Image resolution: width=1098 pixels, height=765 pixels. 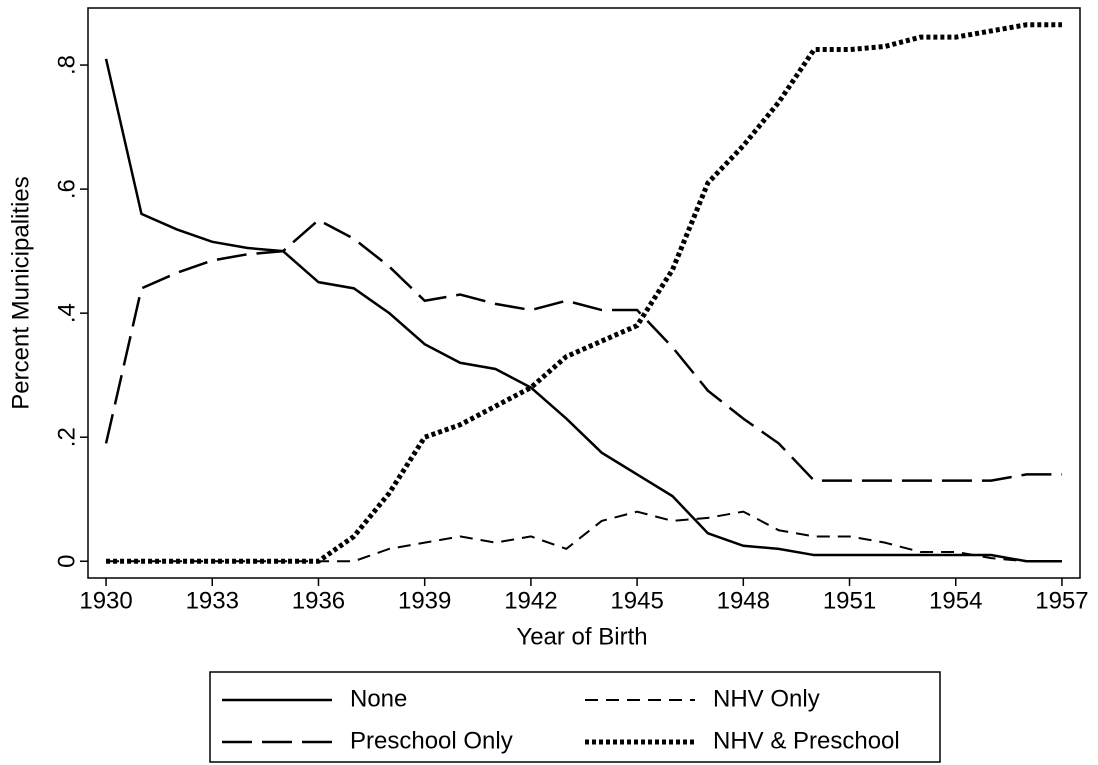 I want to click on x-tick-label: 1957, so click(x=1061, y=600).